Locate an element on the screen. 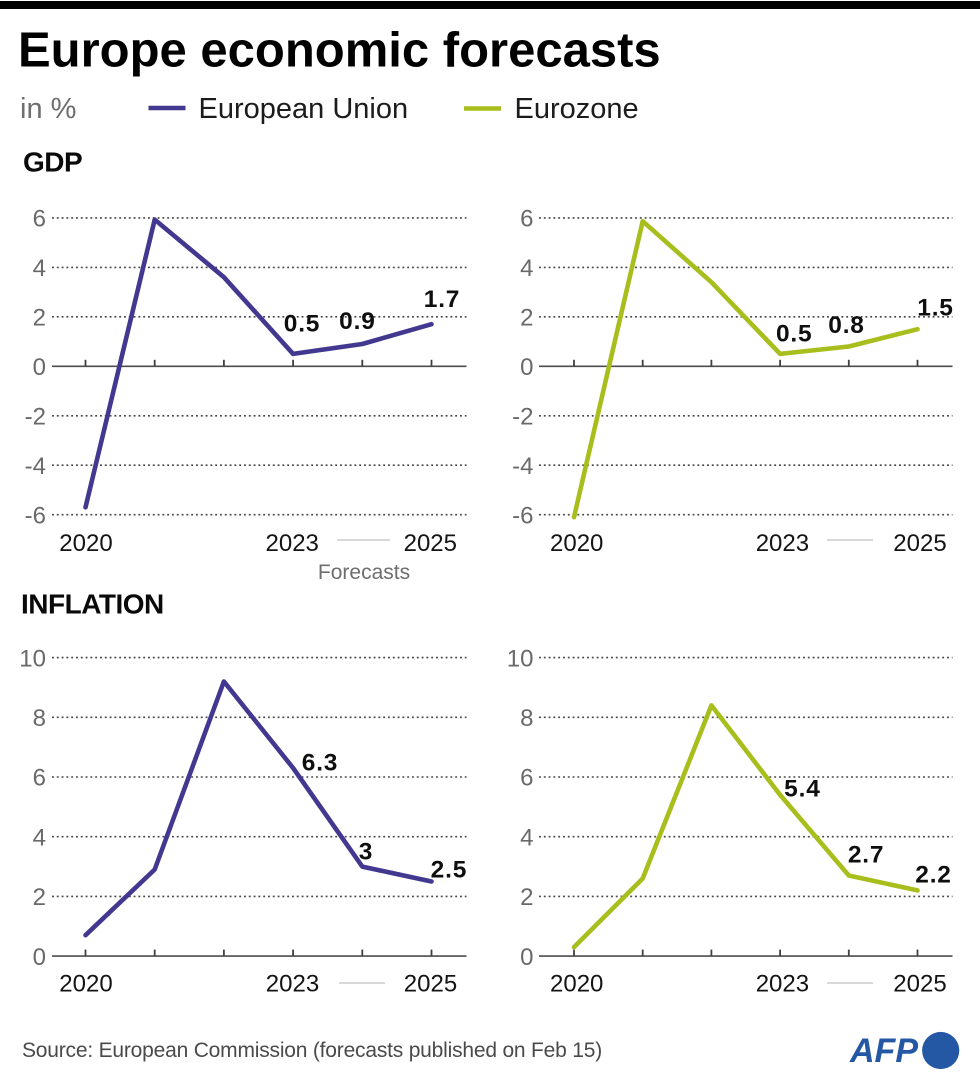 The height and width of the screenshot is (1088, 980). svg-text: GDP is located at coordinates (52, 162).